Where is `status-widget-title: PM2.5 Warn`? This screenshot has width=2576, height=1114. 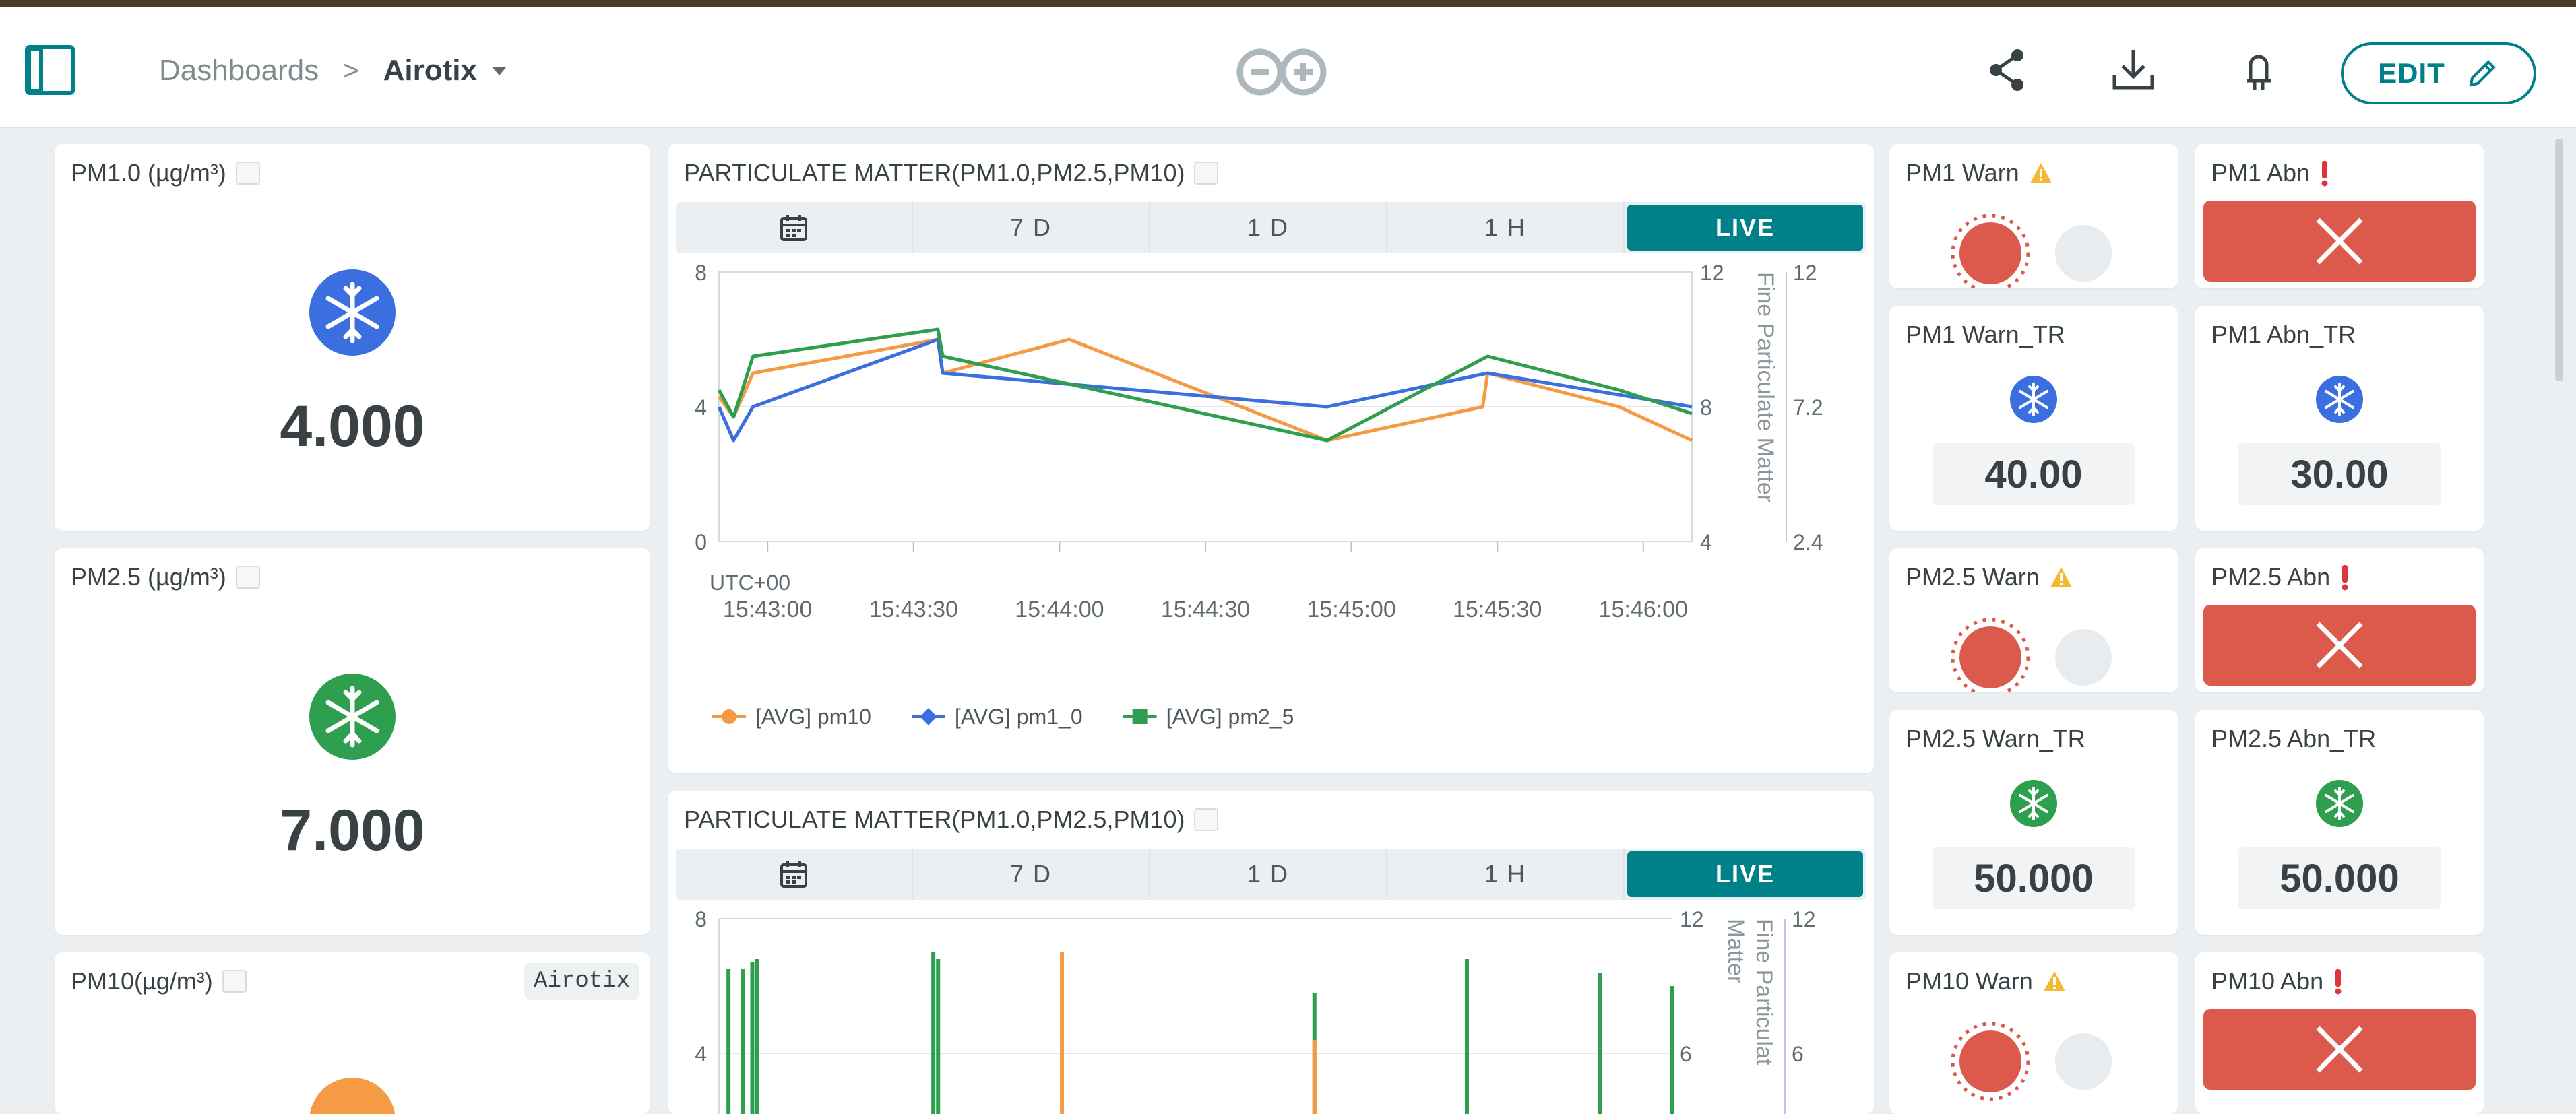 status-widget-title: PM2.5 Warn is located at coordinates (1973, 577).